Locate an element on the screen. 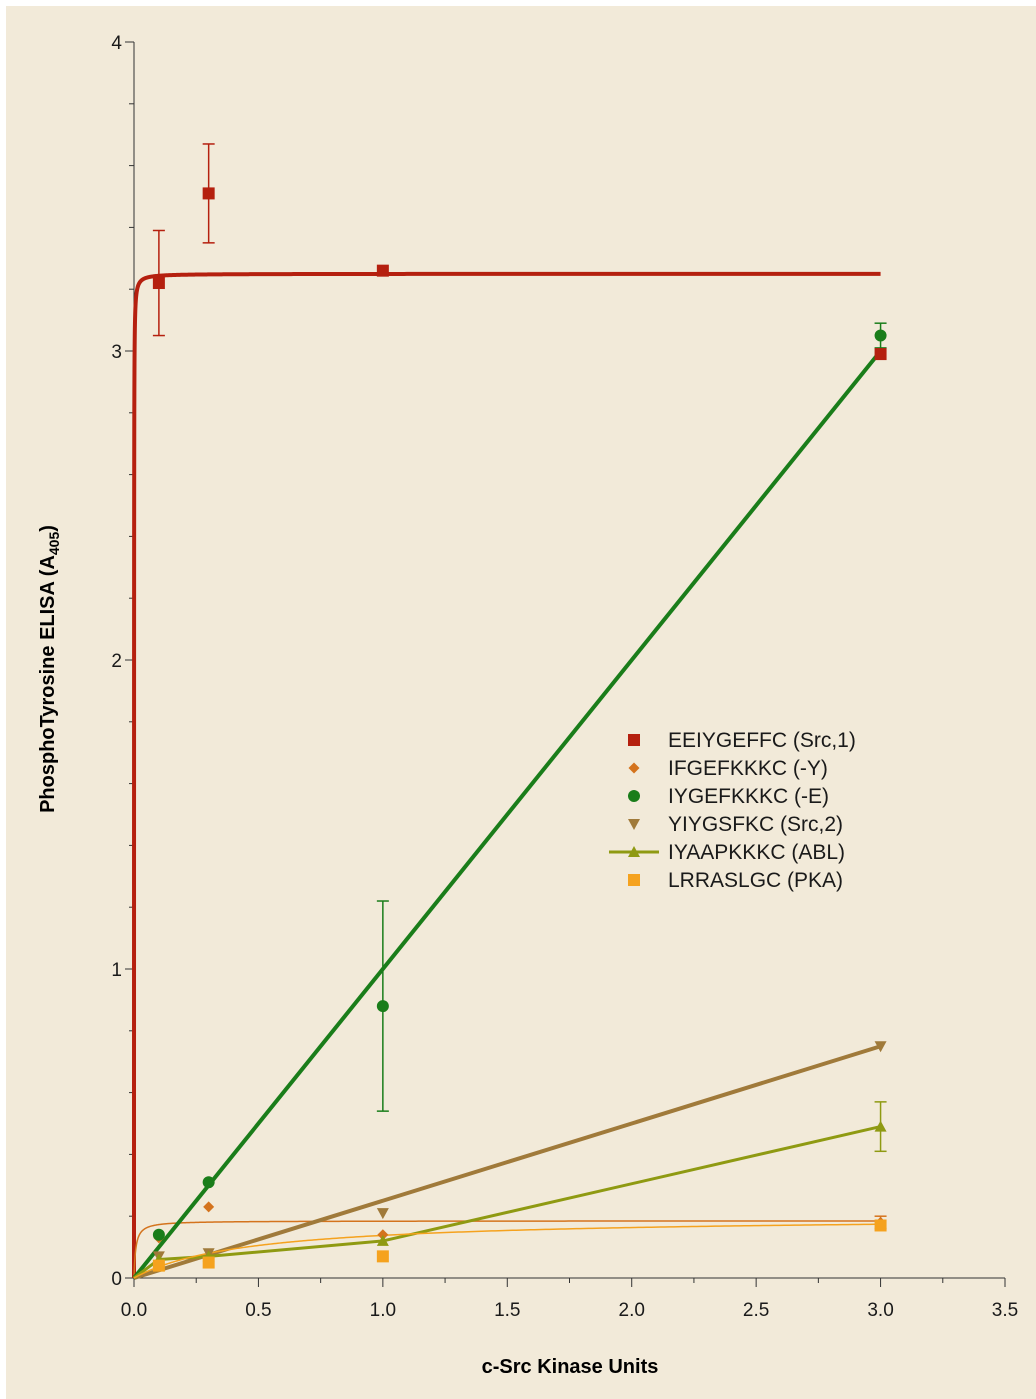 The height and width of the screenshot is (1399, 1036). x-tick-label: 0.0 is located at coordinates (134, 1310).